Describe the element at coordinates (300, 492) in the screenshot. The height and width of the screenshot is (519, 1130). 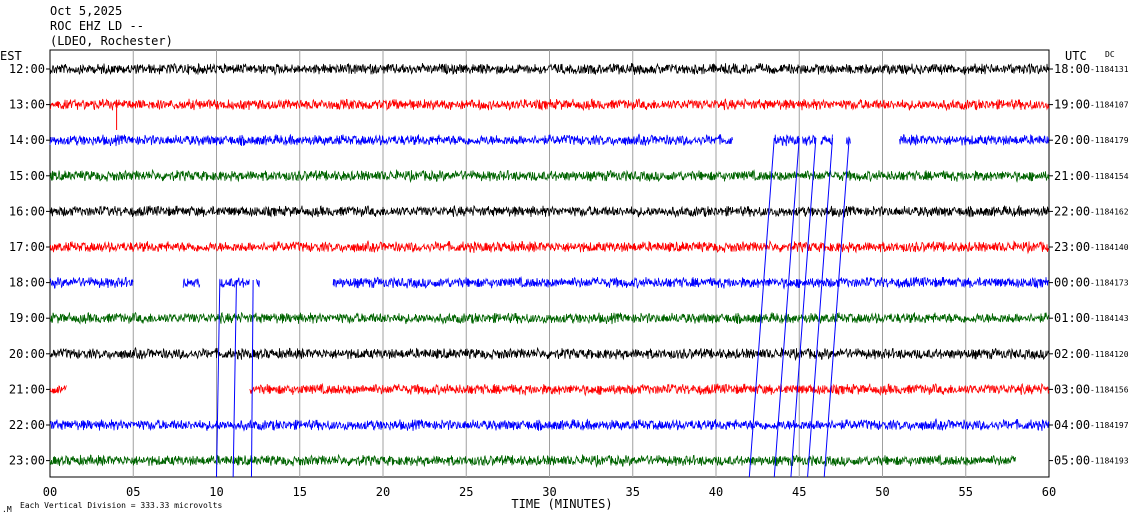
I see `x-tick-label: 15` at that location.